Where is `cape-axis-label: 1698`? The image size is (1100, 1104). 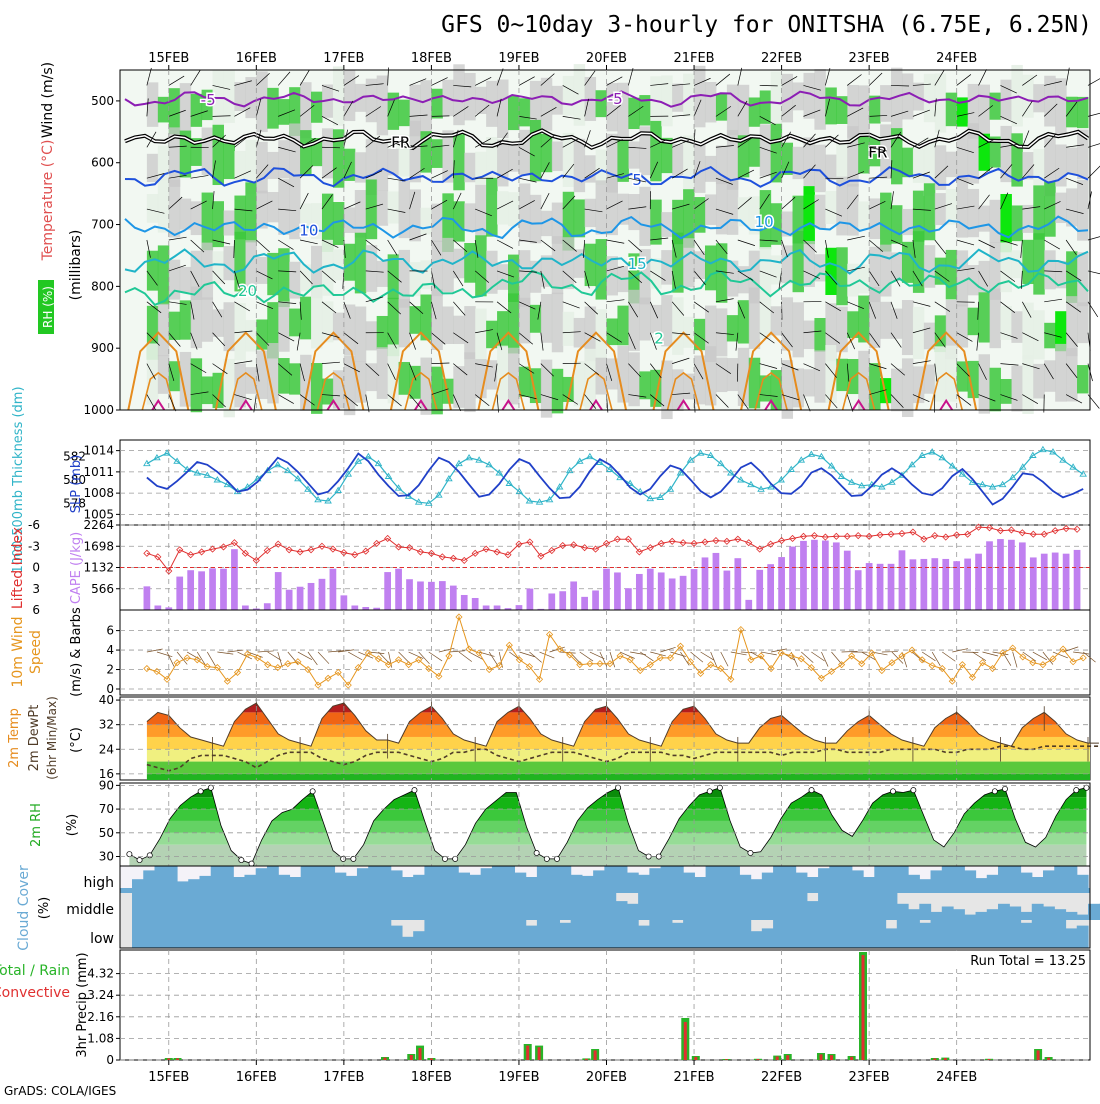 cape-axis-label: 1698 is located at coordinates (98, 546).